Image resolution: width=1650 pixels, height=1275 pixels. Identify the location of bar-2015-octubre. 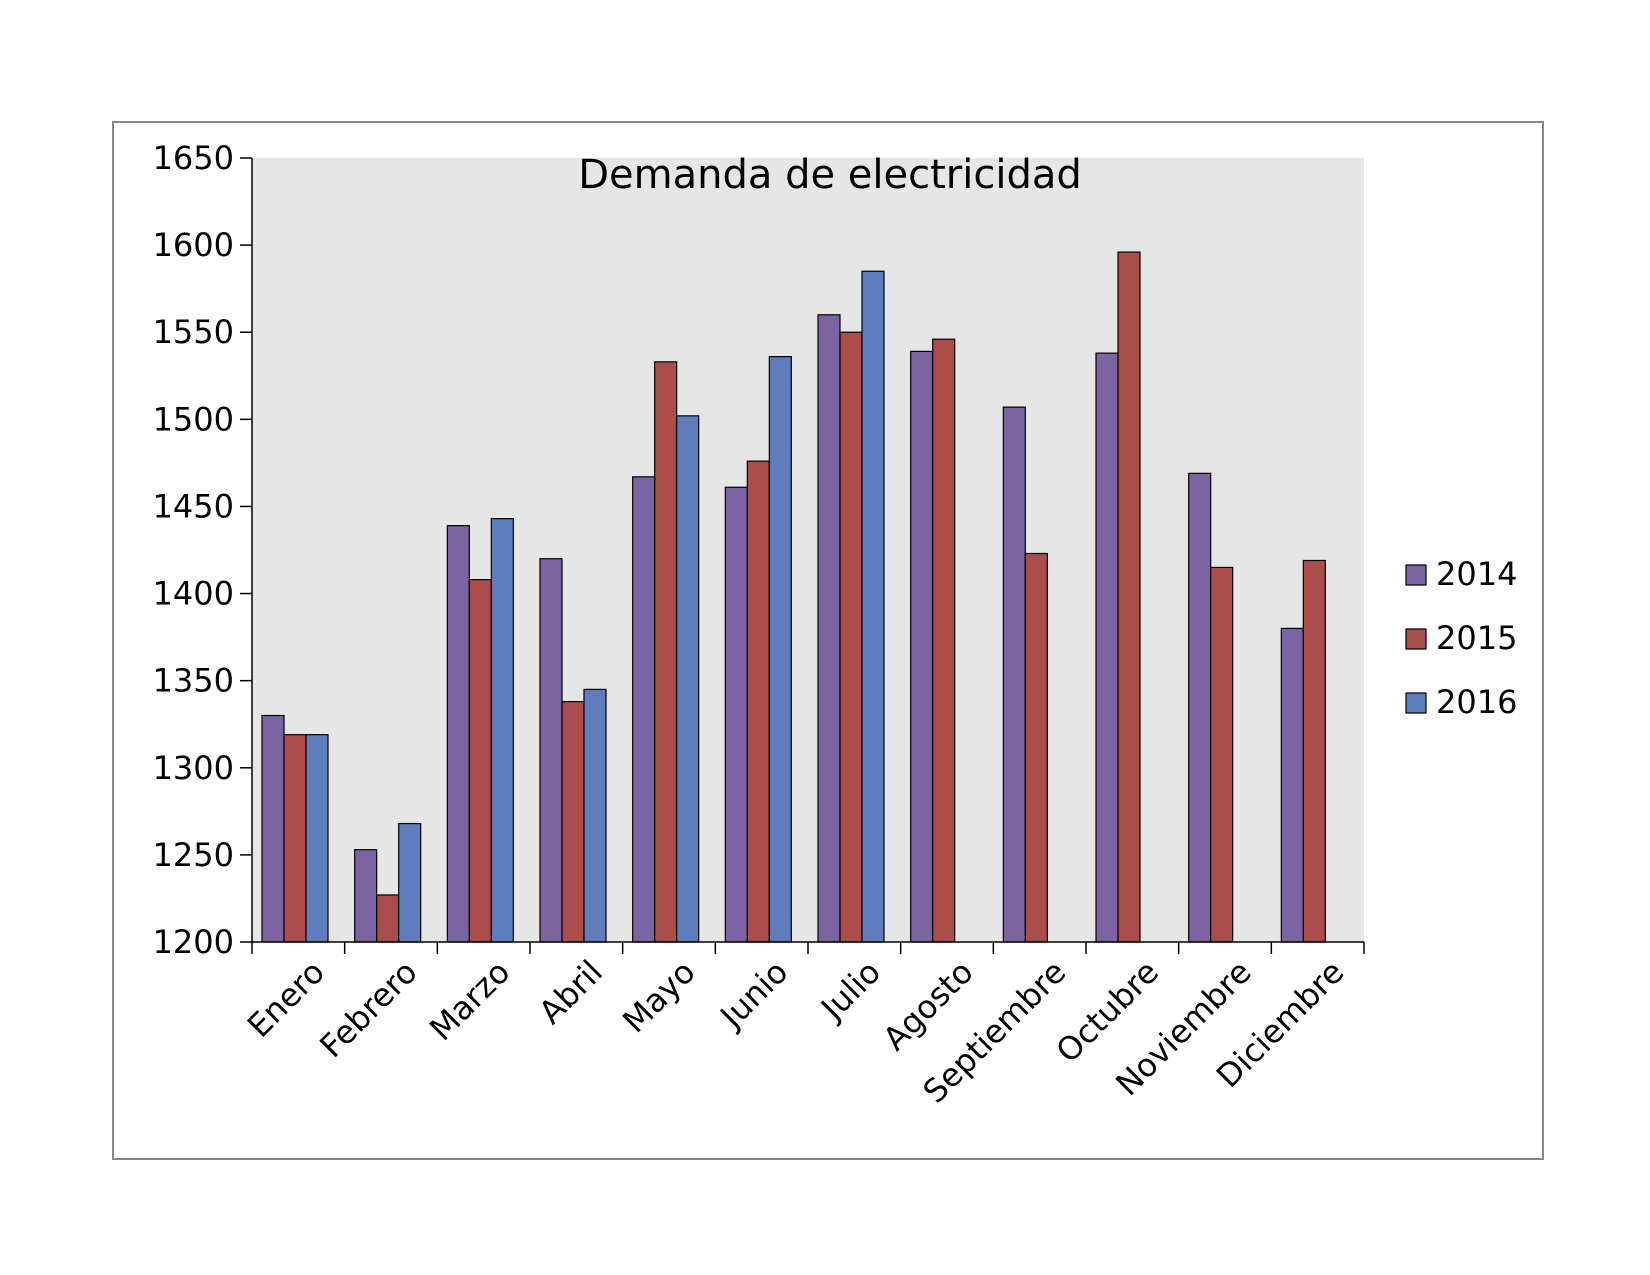
(1129, 597).